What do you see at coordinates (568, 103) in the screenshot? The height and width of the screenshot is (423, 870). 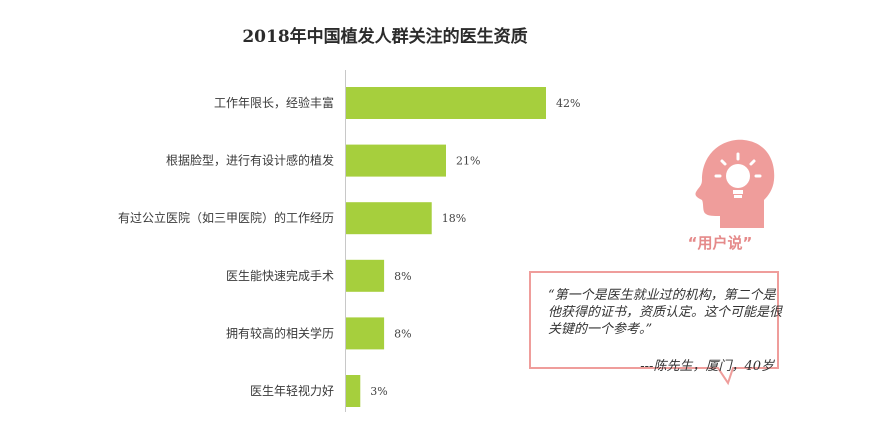 I see `value-label: 42%` at bounding box center [568, 103].